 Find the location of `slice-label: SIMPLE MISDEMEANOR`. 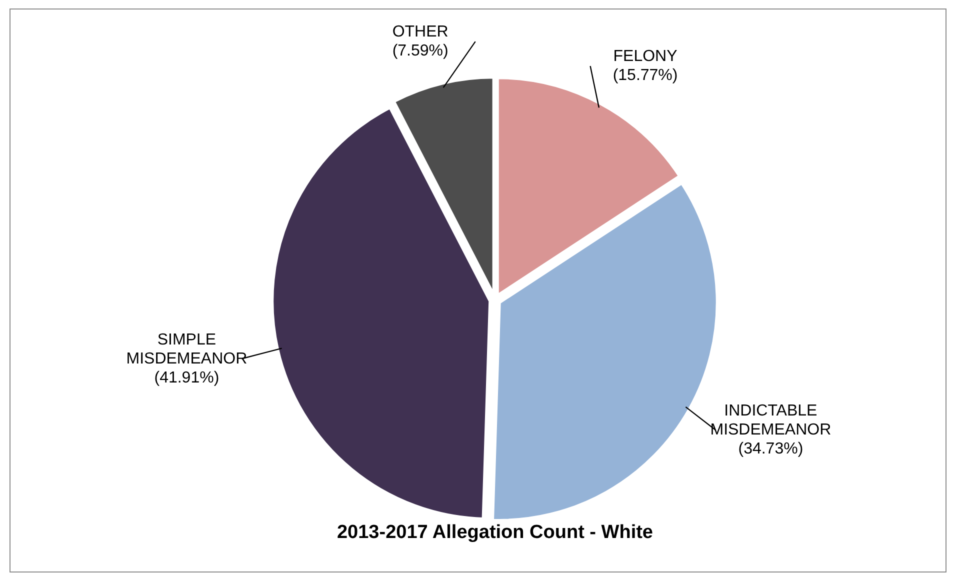

slice-label: SIMPLE MISDEMEANOR is located at coordinates (187, 349).